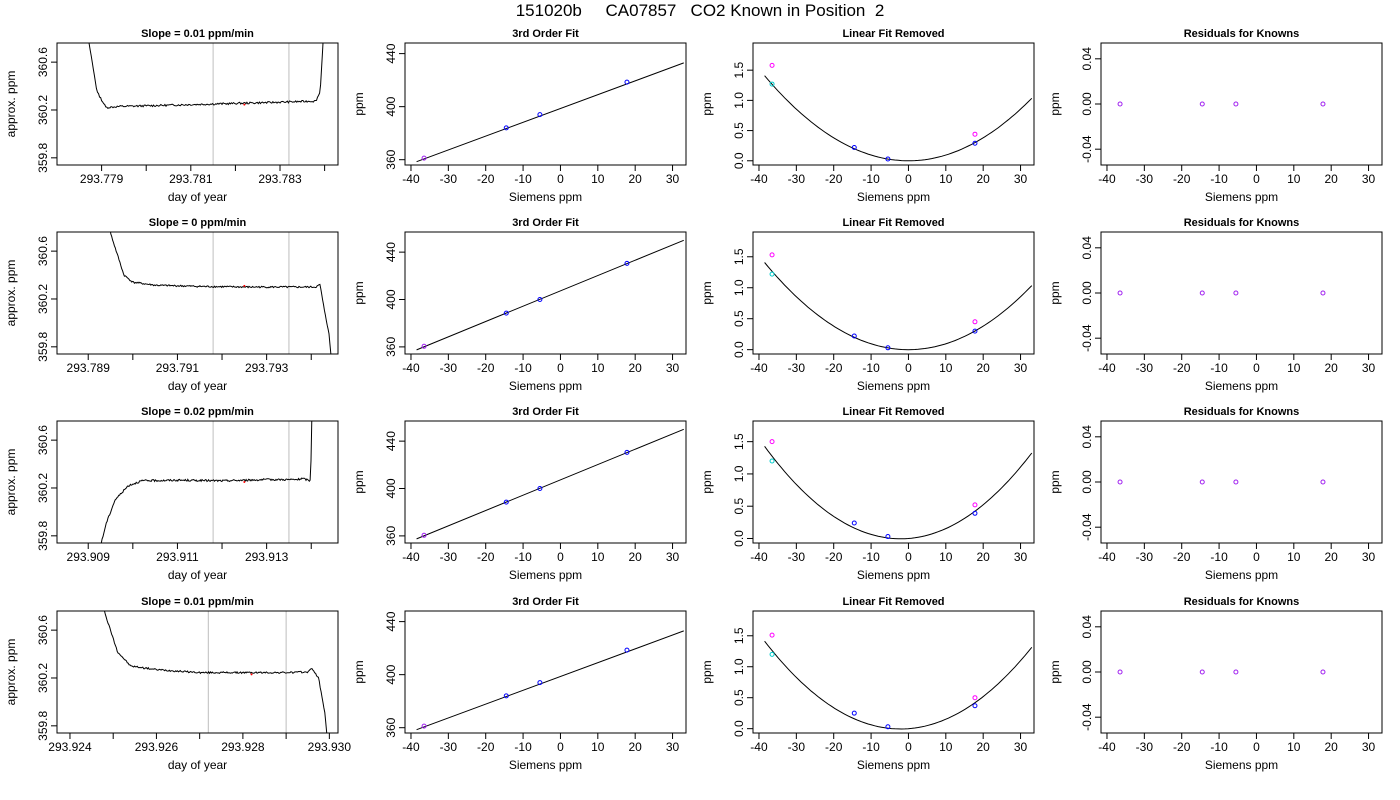 The width and height of the screenshot is (1400, 800). Describe the element at coordinates (739, 70) in the screenshot. I see `y-tick-label: 1.5` at that location.